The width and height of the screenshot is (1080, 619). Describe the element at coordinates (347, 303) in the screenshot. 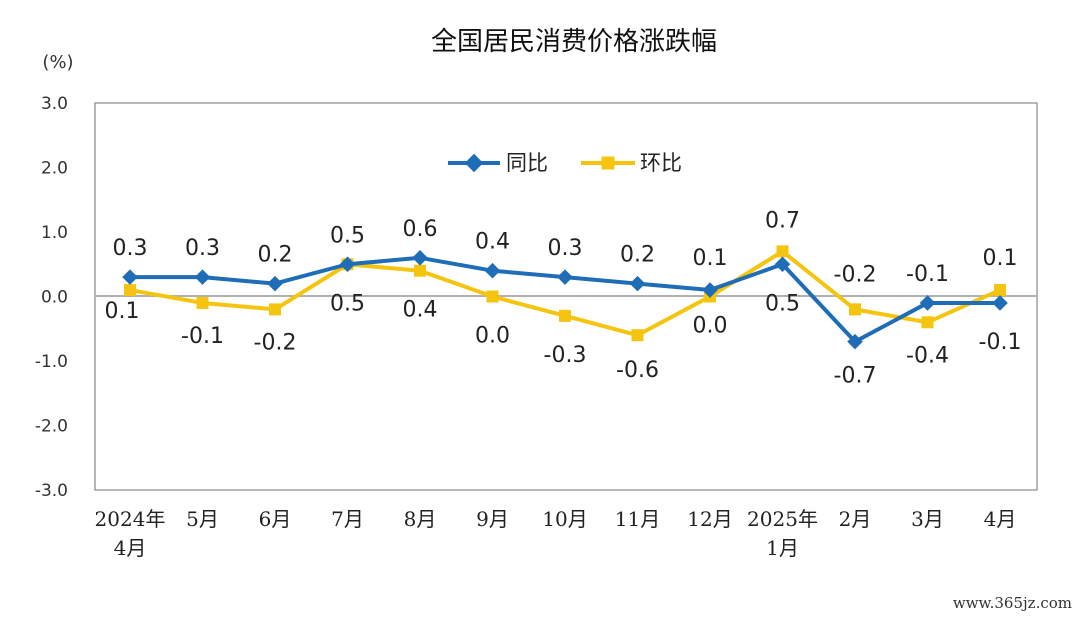

I see `mom-data-label: 0.5` at that location.